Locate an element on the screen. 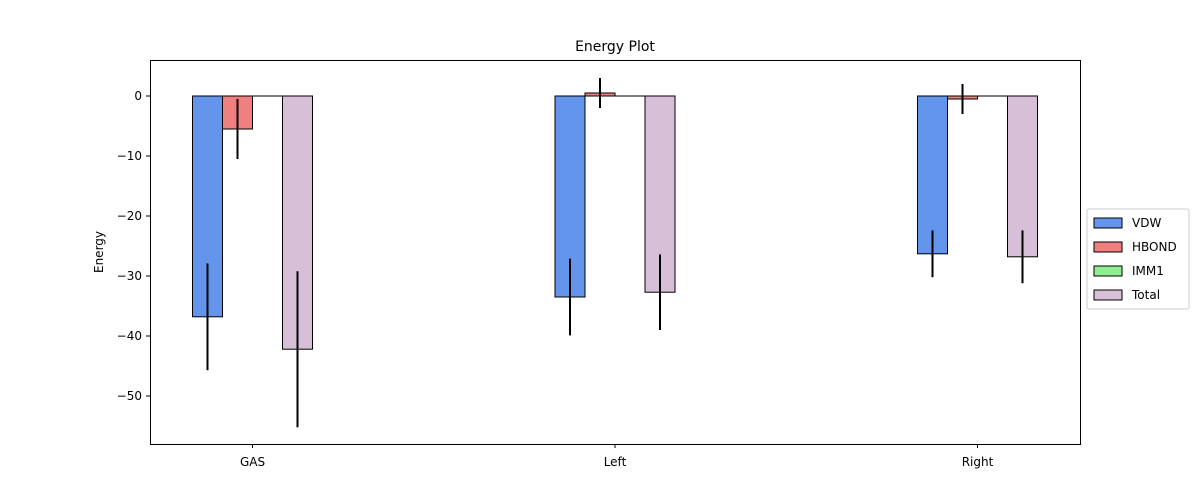  legend-swatch-hbond is located at coordinates (1108, 247).